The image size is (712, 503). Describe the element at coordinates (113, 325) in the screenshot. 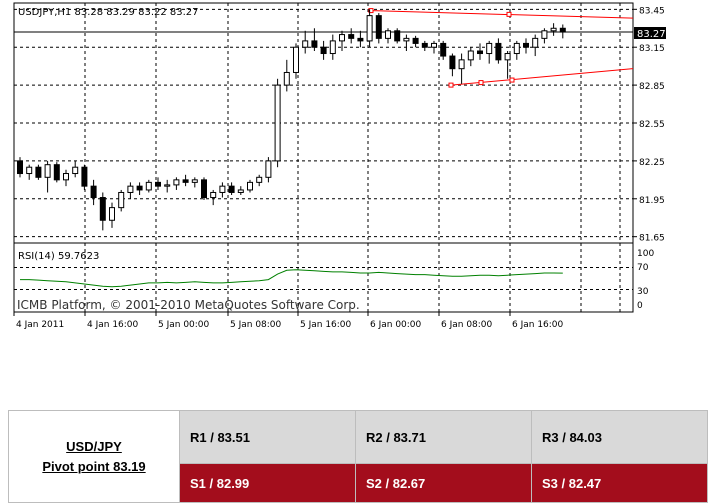

I see `time-tick-label: 4 Jan 16:00` at that location.